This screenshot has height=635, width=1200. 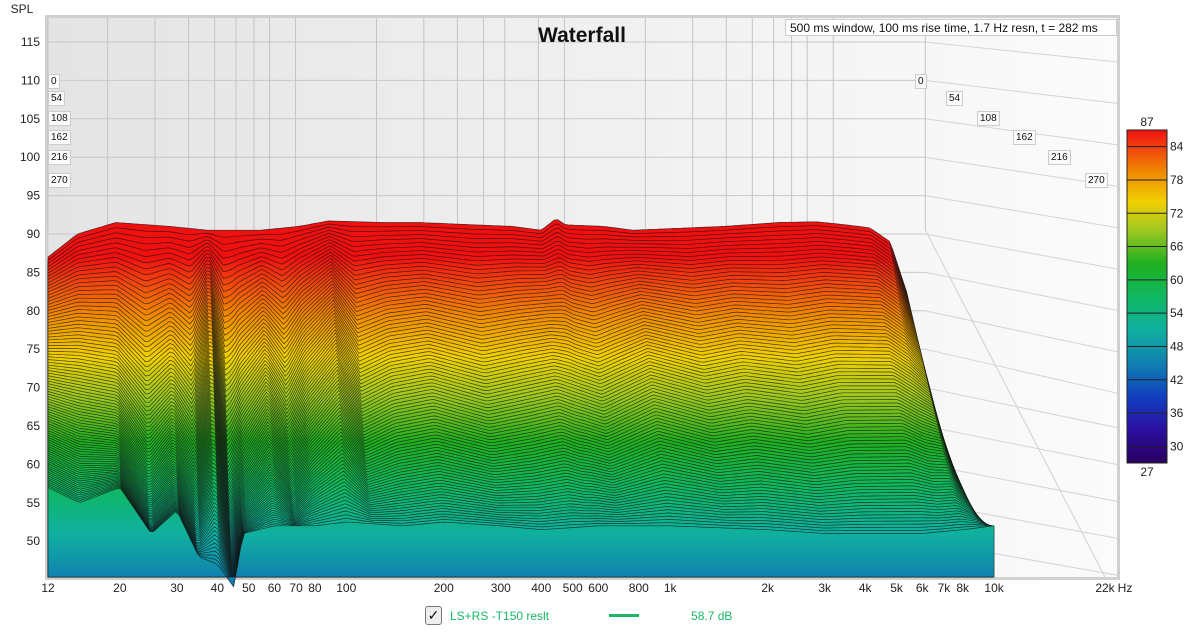 What do you see at coordinates (275, 588) in the screenshot?
I see `x-tick-label: 60` at bounding box center [275, 588].